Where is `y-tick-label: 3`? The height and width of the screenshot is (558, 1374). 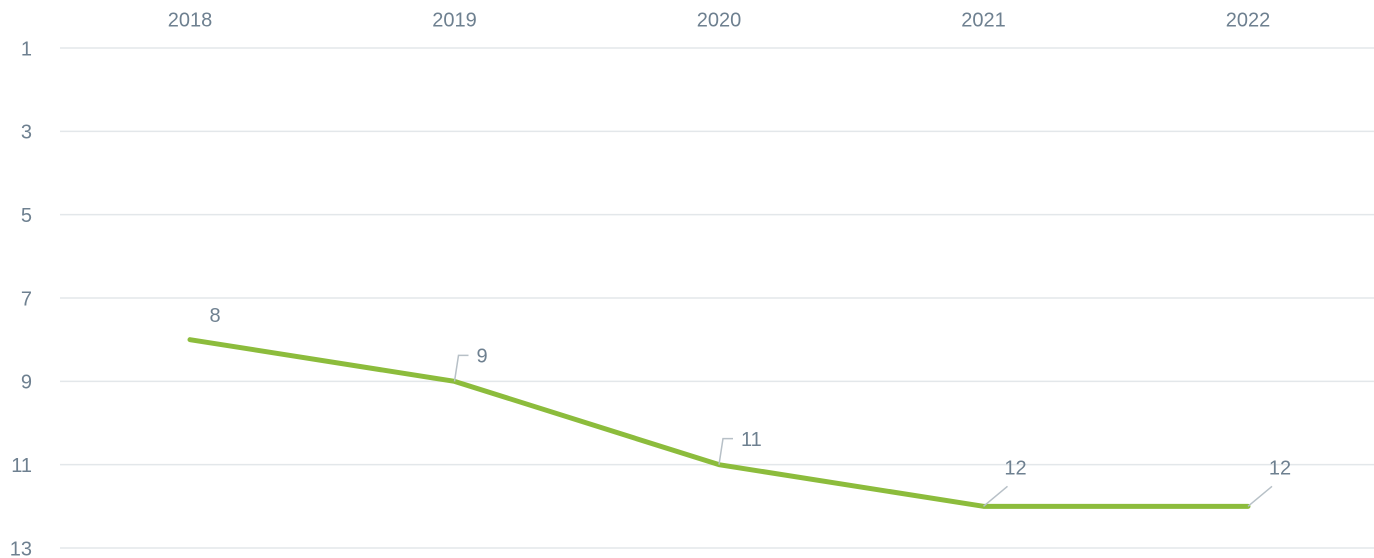
y-tick-label: 3 is located at coordinates (26, 133).